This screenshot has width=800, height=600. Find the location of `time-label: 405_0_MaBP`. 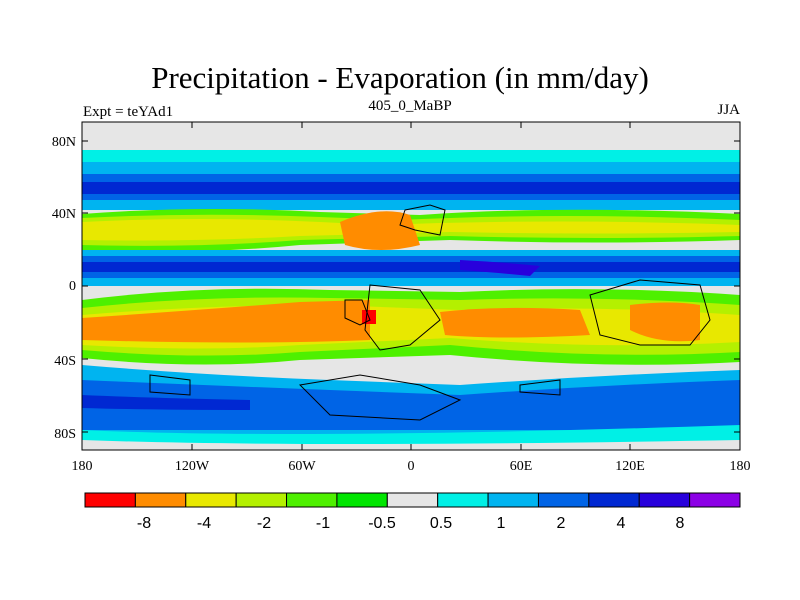

time-label: 405_0_MaBP is located at coordinates (410, 106).